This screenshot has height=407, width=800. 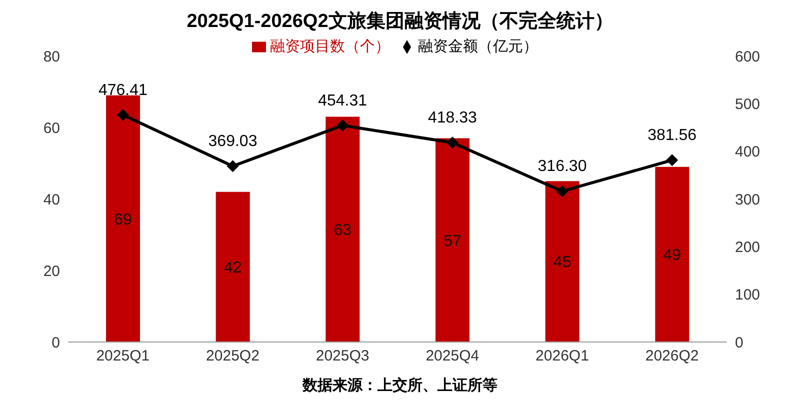 What do you see at coordinates (51, 128) in the screenshot?
I see `y-tick-label: 60` at bounding box center [51, 128].